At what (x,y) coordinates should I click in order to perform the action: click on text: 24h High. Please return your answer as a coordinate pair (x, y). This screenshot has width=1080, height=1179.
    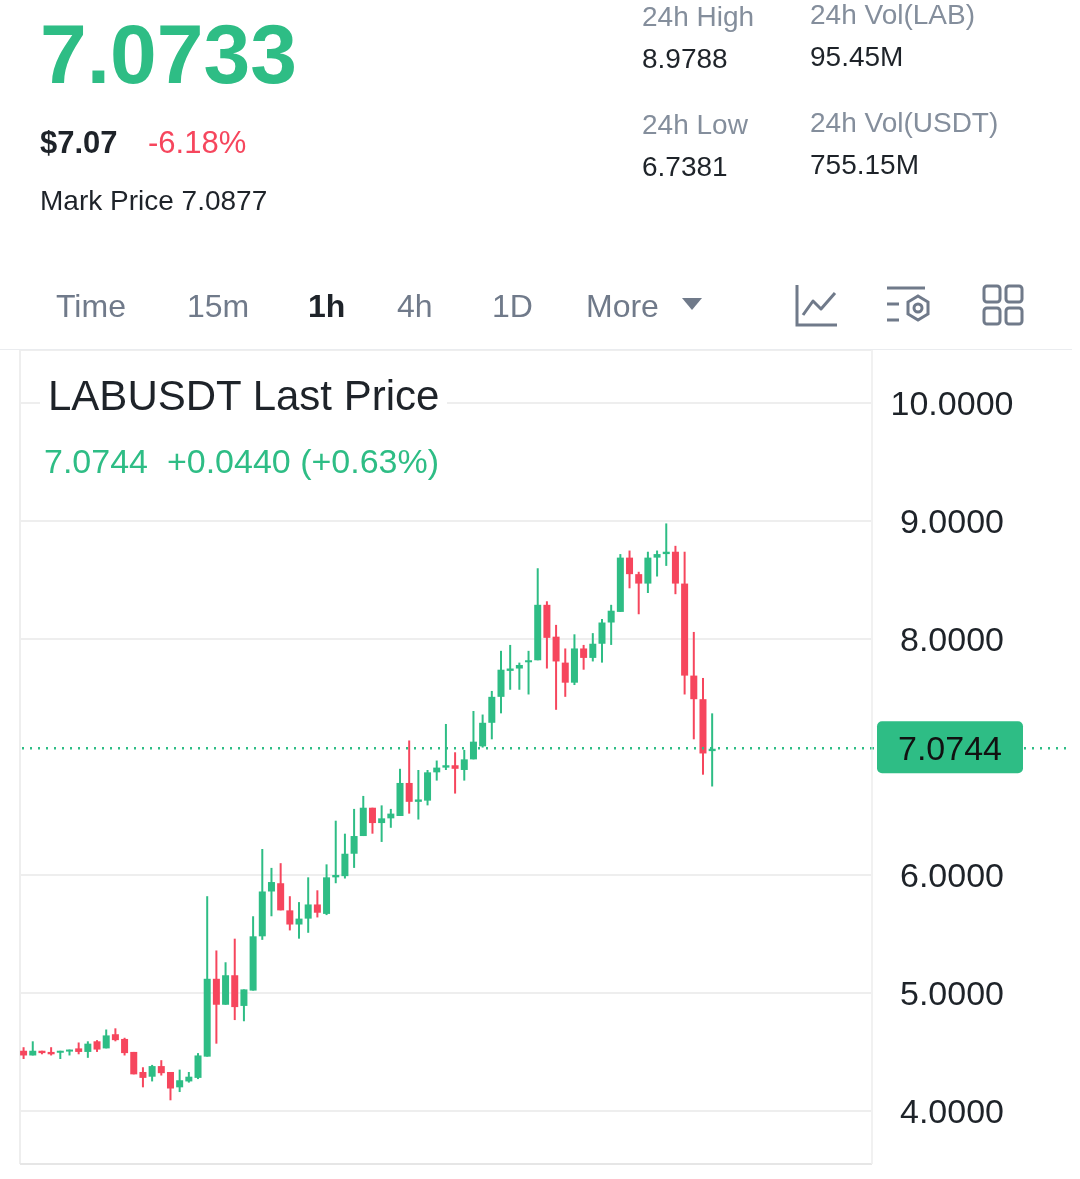
    Looking at the image, I should click on (698, 17).